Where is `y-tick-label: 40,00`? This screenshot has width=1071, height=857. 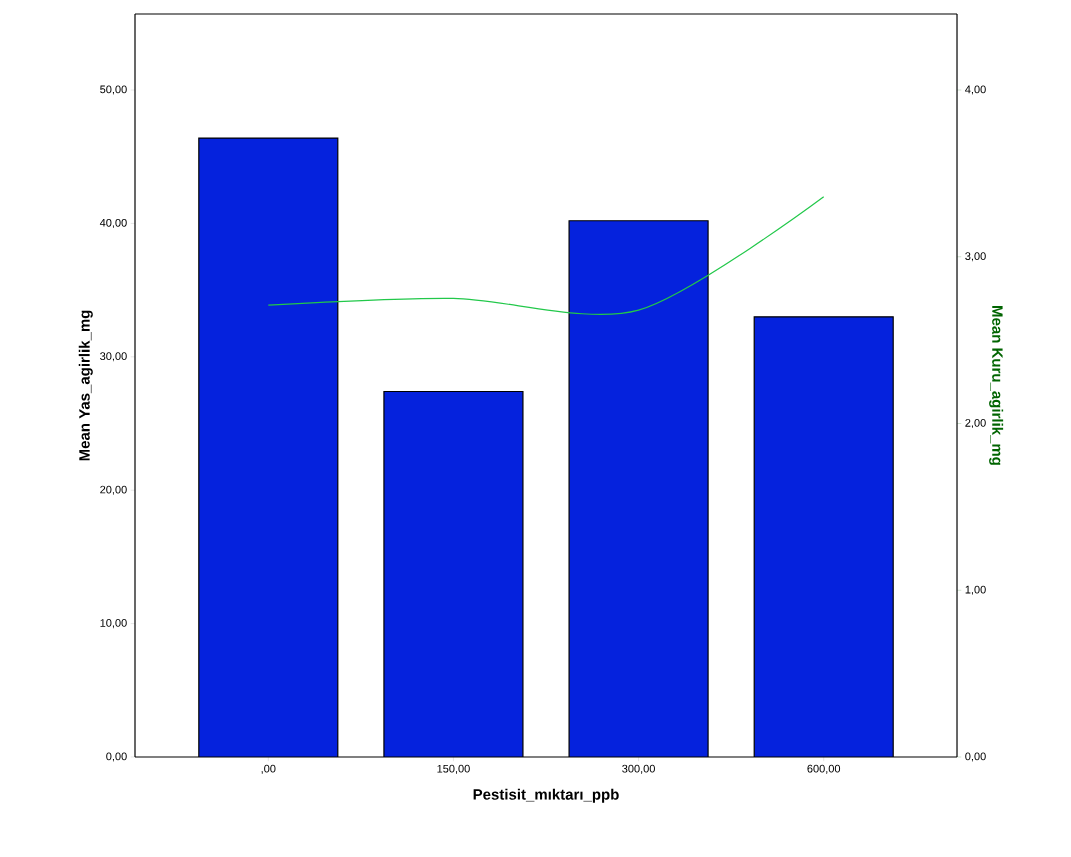
y-tick-label: 40,00 is located at coordinates (113, 223).